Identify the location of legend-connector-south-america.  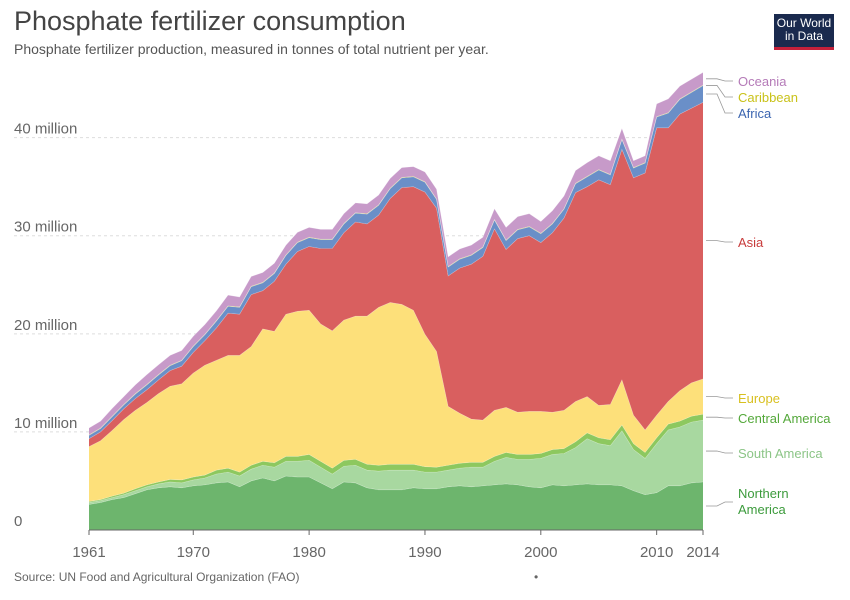
(719, 452).